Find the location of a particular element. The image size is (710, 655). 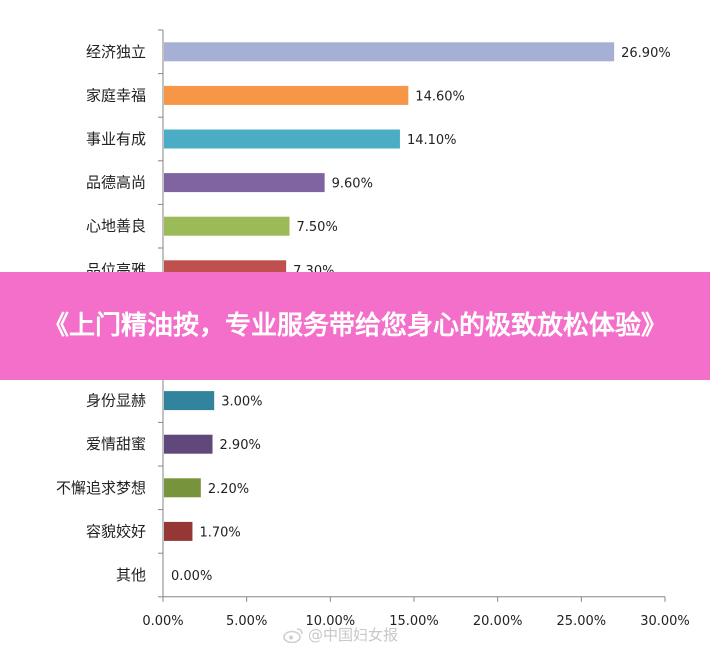

x-tick-label: 0.00% is located at coordinates (162, 621).